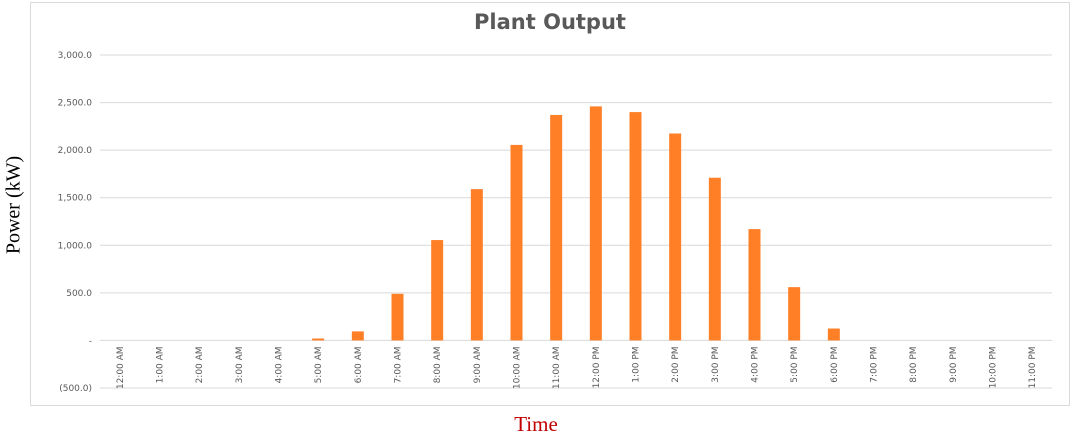  Describe the element at coordinates (75, 389) in the screenshot. I see `y-tick-label: (500.0)` at that location.